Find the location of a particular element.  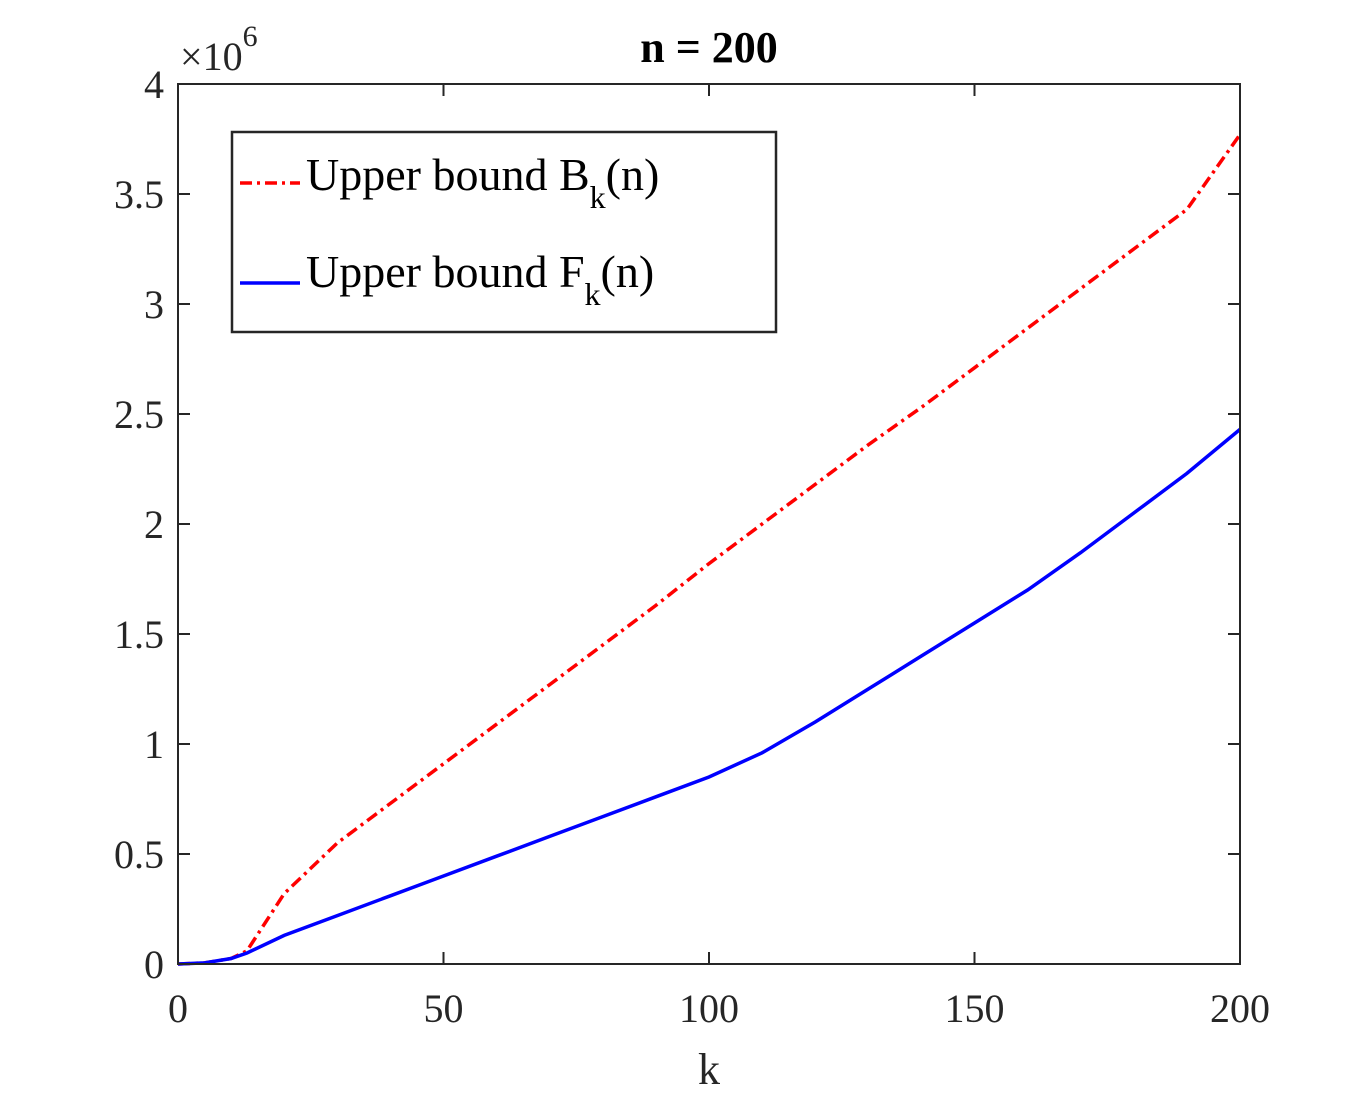

legend: Upper bound Bk(n) Upper bound Fk(n) is located at coordinates (504, 232).